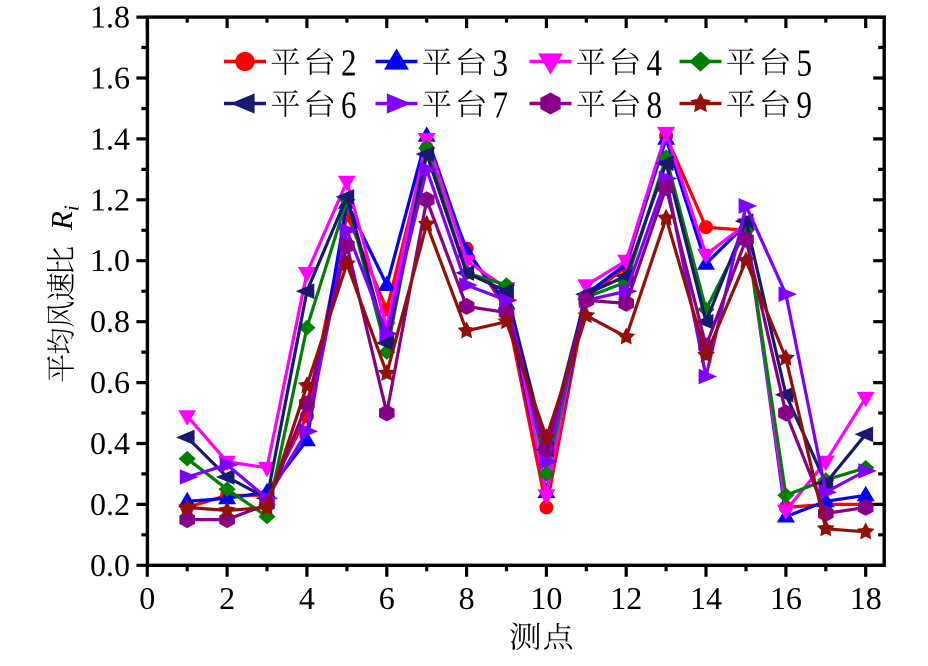  Describe the element at coordinates (147, 598) in the screenshot. I see `svg-text: 0` at that location.